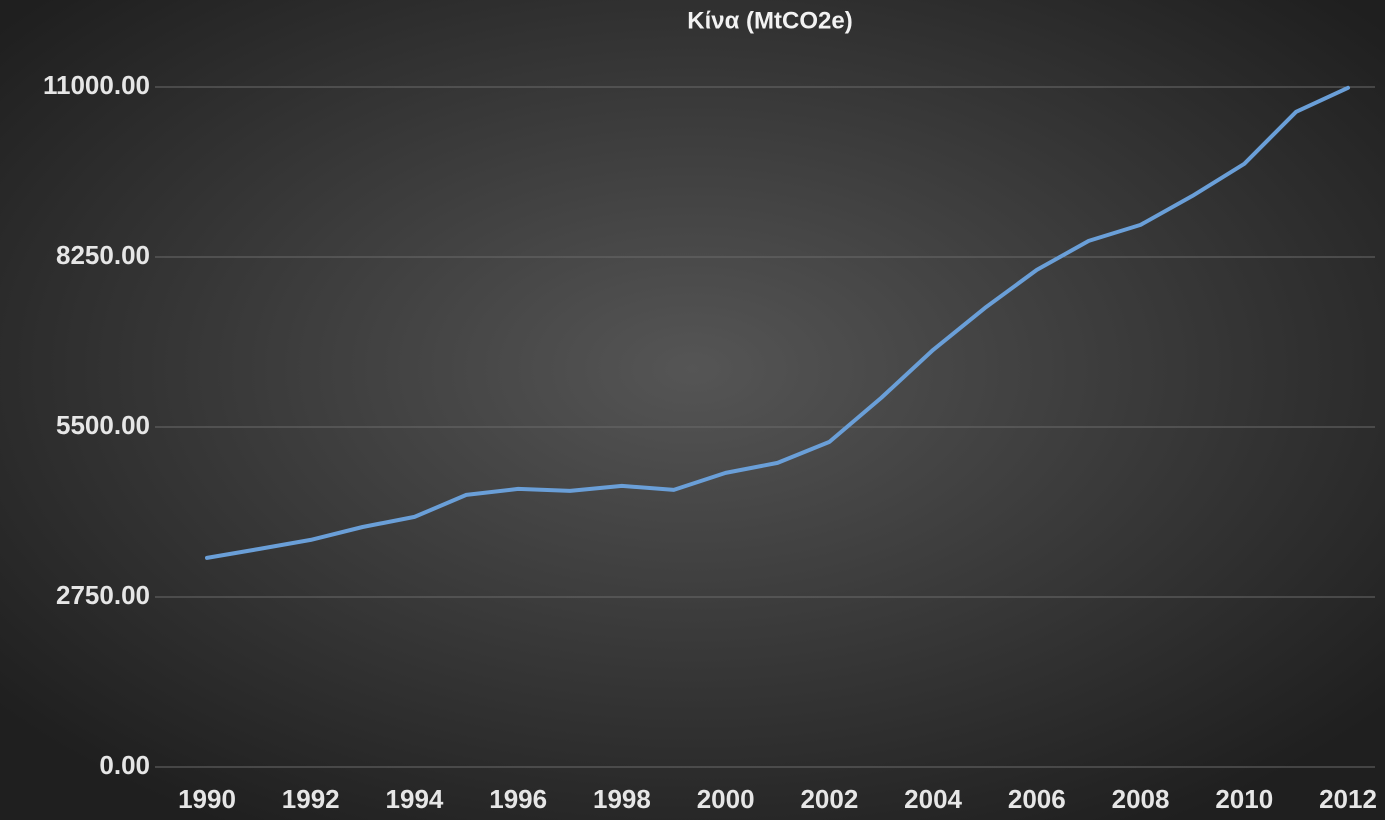  What do you see at coordinates (829, 799) in the screenshot?
I see `x-tick-label: 2002` at bounding box center [829, 799].